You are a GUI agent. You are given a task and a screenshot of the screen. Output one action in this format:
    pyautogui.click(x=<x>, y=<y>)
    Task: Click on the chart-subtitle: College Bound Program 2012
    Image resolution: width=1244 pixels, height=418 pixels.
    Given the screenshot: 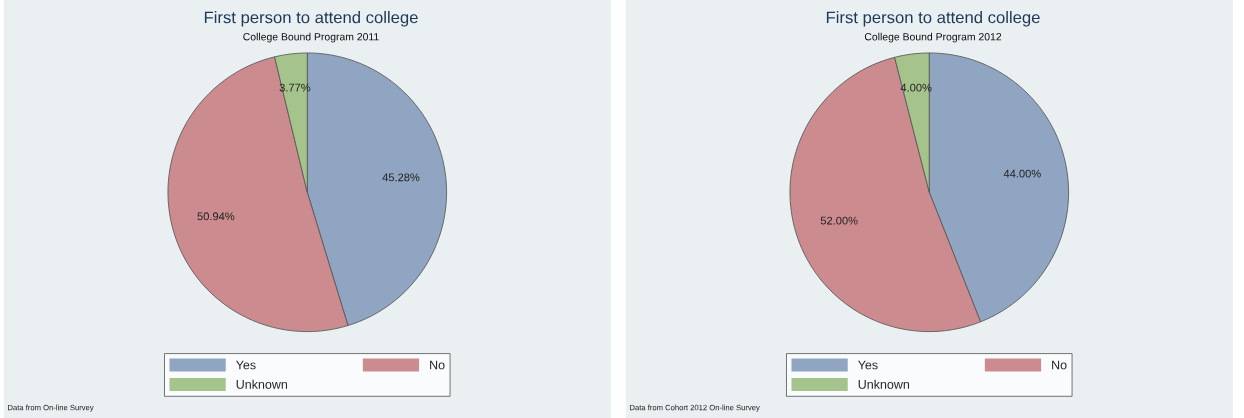 What is the action you would take?
    pyautogui.click(x=933, y=37)
    